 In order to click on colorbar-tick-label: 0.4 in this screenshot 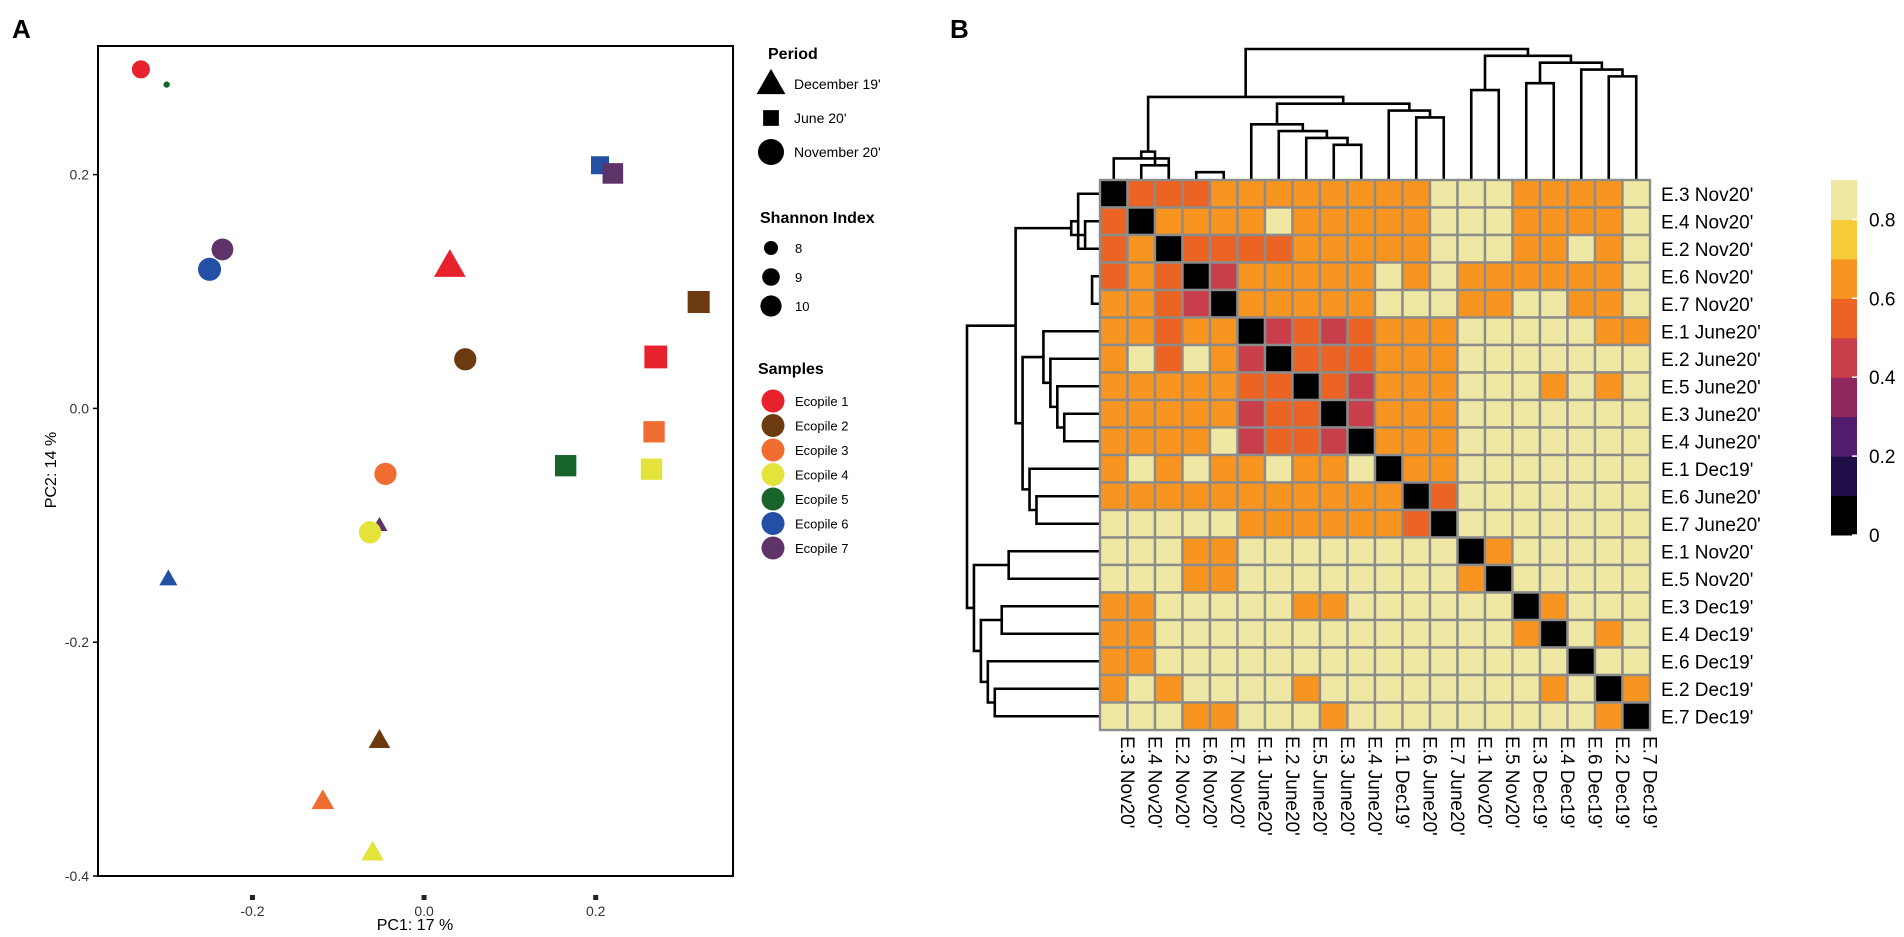, I will do `click(1882, 378)`.